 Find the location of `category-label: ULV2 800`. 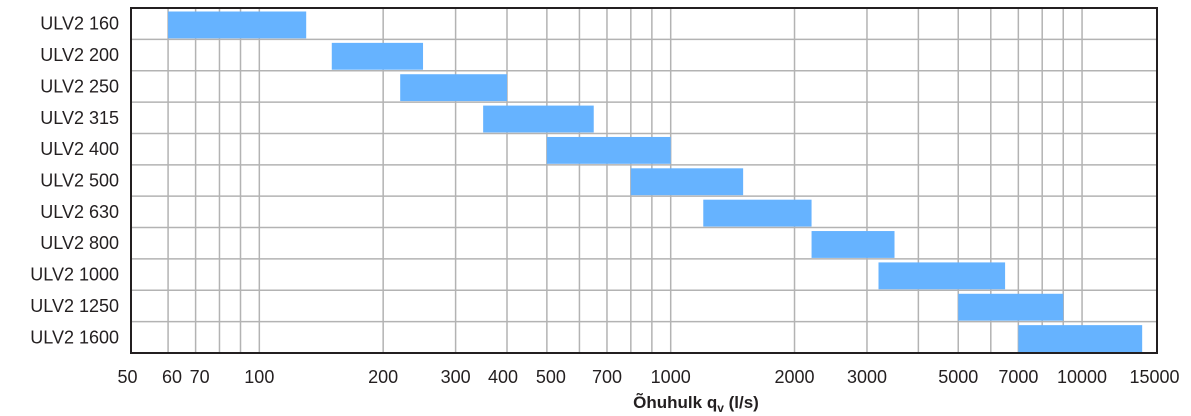

category-label: ULV2 800 is located at coordinates (79, 243).